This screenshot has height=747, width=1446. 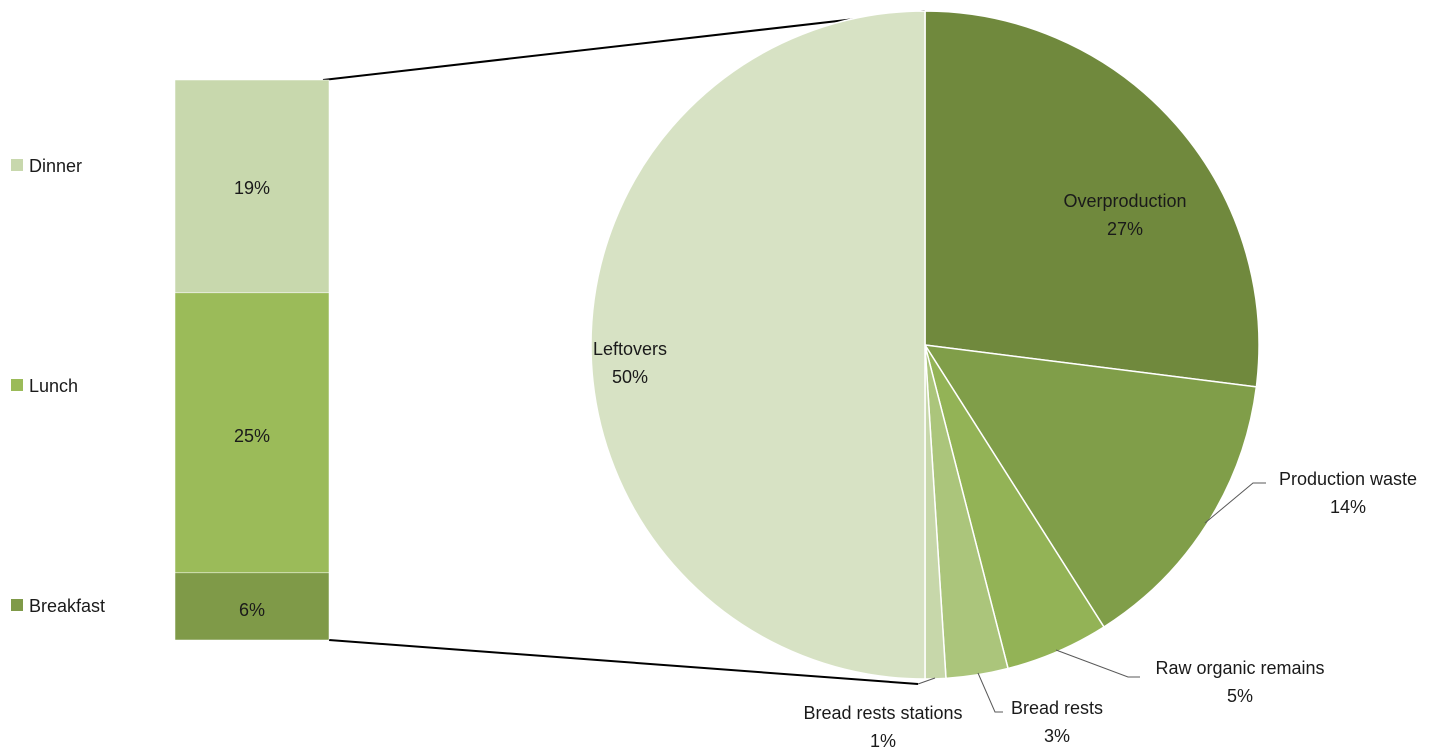 What do you see at coordinates (630, 377) in the screenshot?
I see `pie-value-leftovers: 50%` at bounding box center [630, 377].